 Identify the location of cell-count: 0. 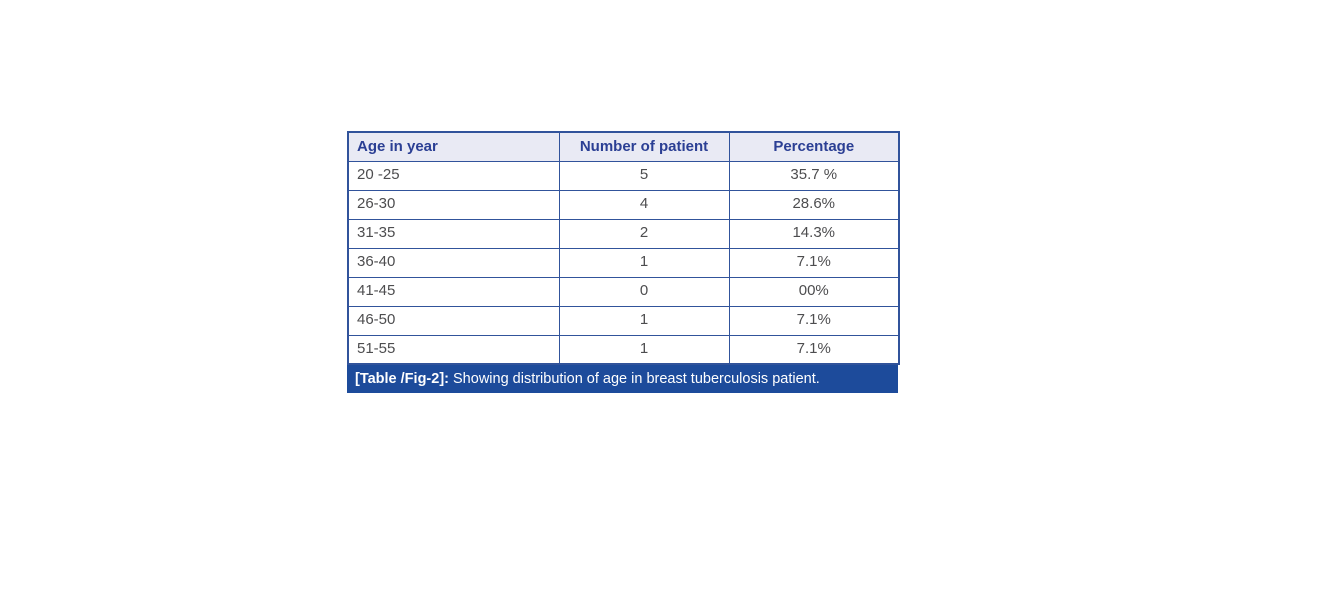
(644, 291).